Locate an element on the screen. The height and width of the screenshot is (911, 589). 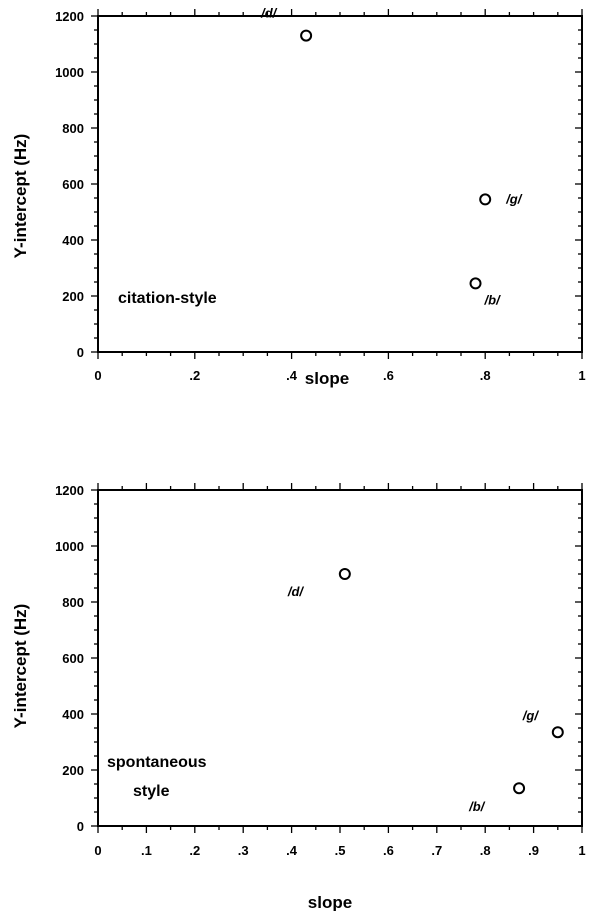
x-tick-label: .9 is located at coordinates (533, 850).